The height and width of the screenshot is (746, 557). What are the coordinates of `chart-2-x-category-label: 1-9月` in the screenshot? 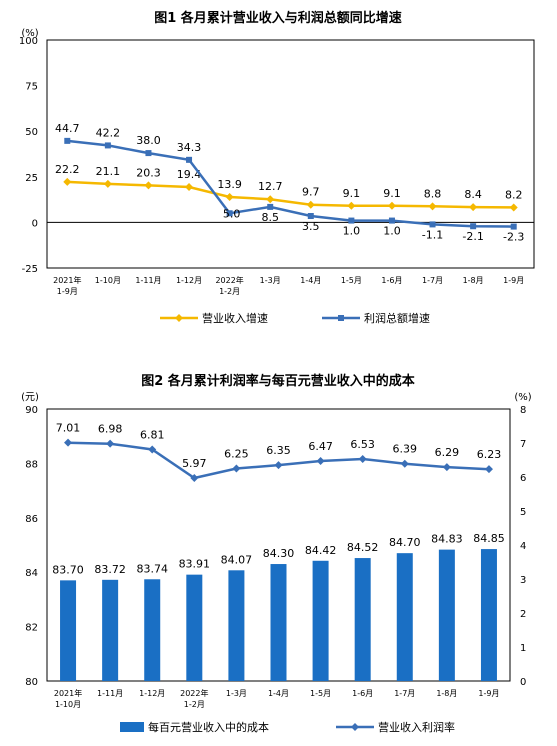 It's located at (488, 693).